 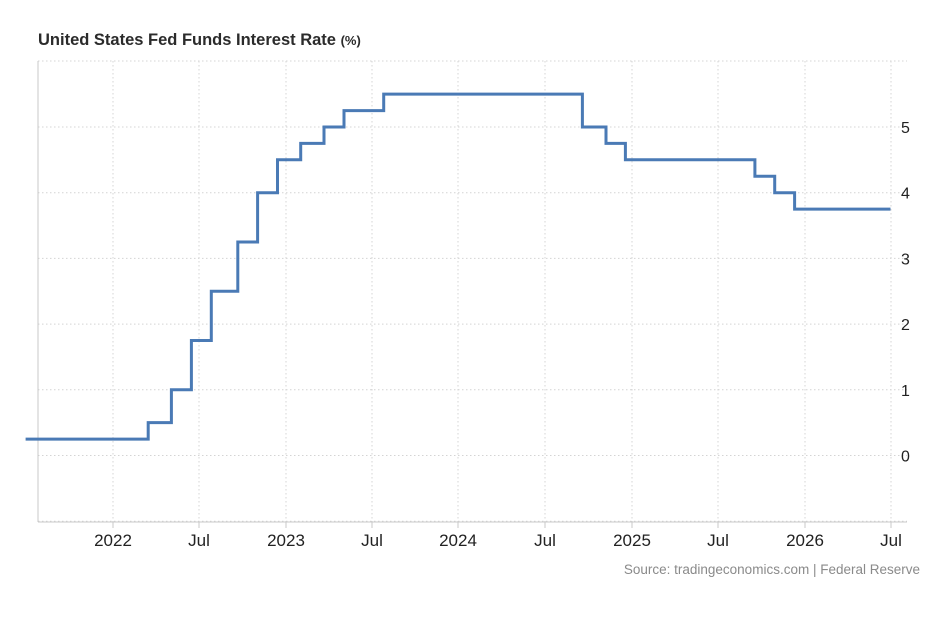 I want to click on y-tick-label: 5, so click(x=905, y=128).